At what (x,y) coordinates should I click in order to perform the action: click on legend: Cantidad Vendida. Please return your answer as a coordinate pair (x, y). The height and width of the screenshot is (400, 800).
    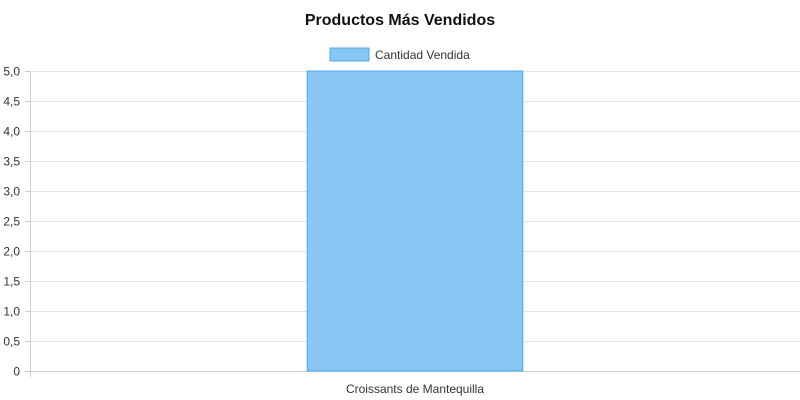
    Looking at the image, I should click on (399, 54).